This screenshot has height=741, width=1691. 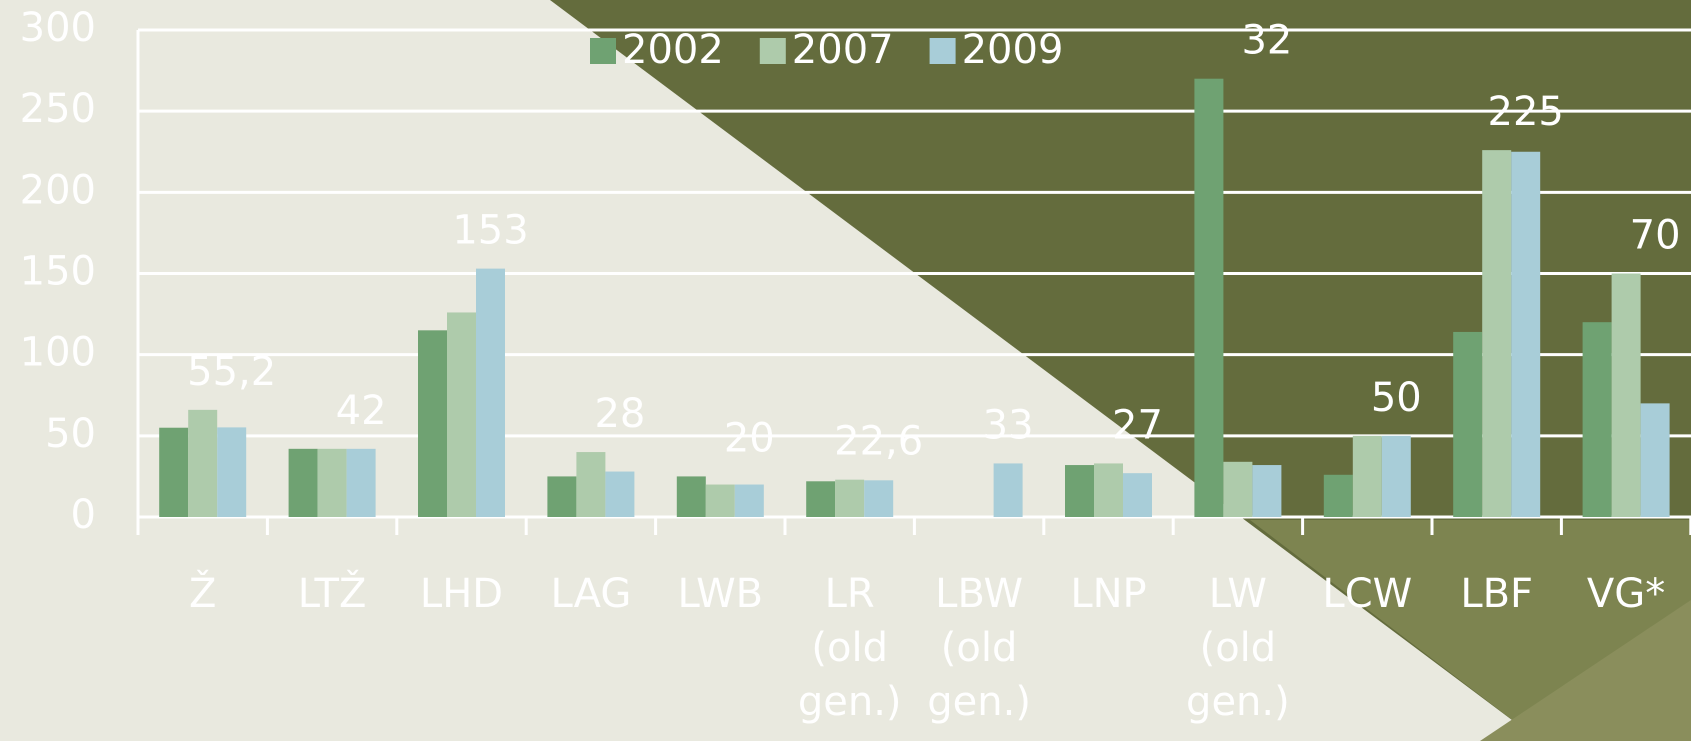 What do you see at coordinates (1137, 425) in the screenshot?
I see `data-label: 27` at bounding box center [1137, 425].